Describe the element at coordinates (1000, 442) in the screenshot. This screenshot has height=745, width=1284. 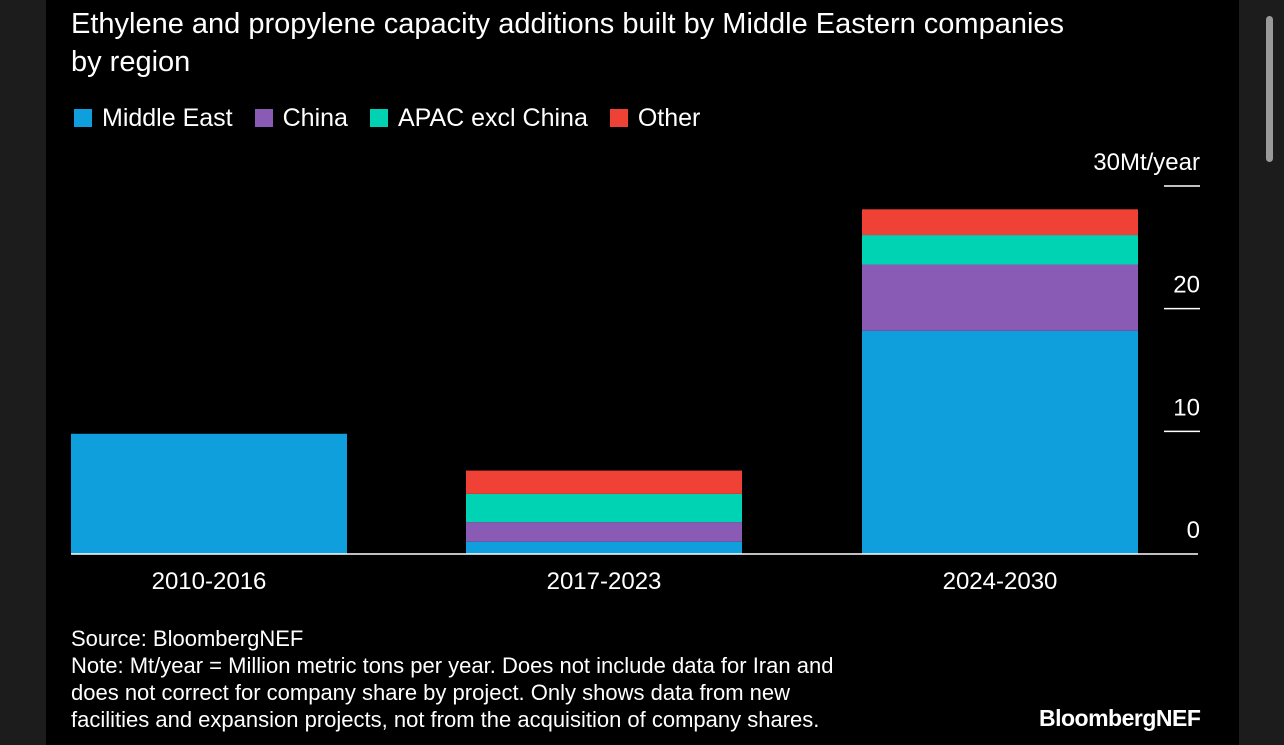
I see `bar-segment-middle-east-2024-2030` at that location.